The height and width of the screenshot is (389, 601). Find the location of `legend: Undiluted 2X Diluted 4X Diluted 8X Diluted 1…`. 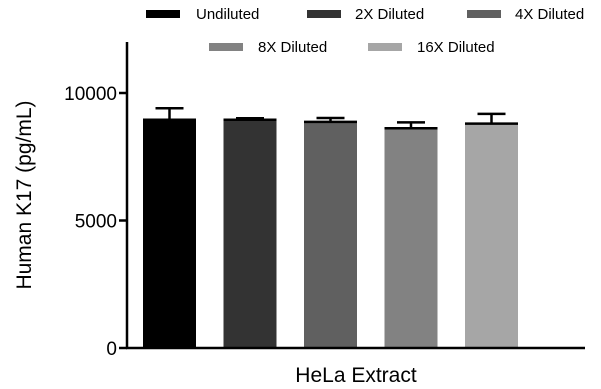

legend: Undiluted 2X Diluted 4X Diluted 8X Diluted 1… is located at coordinates (365, 31).